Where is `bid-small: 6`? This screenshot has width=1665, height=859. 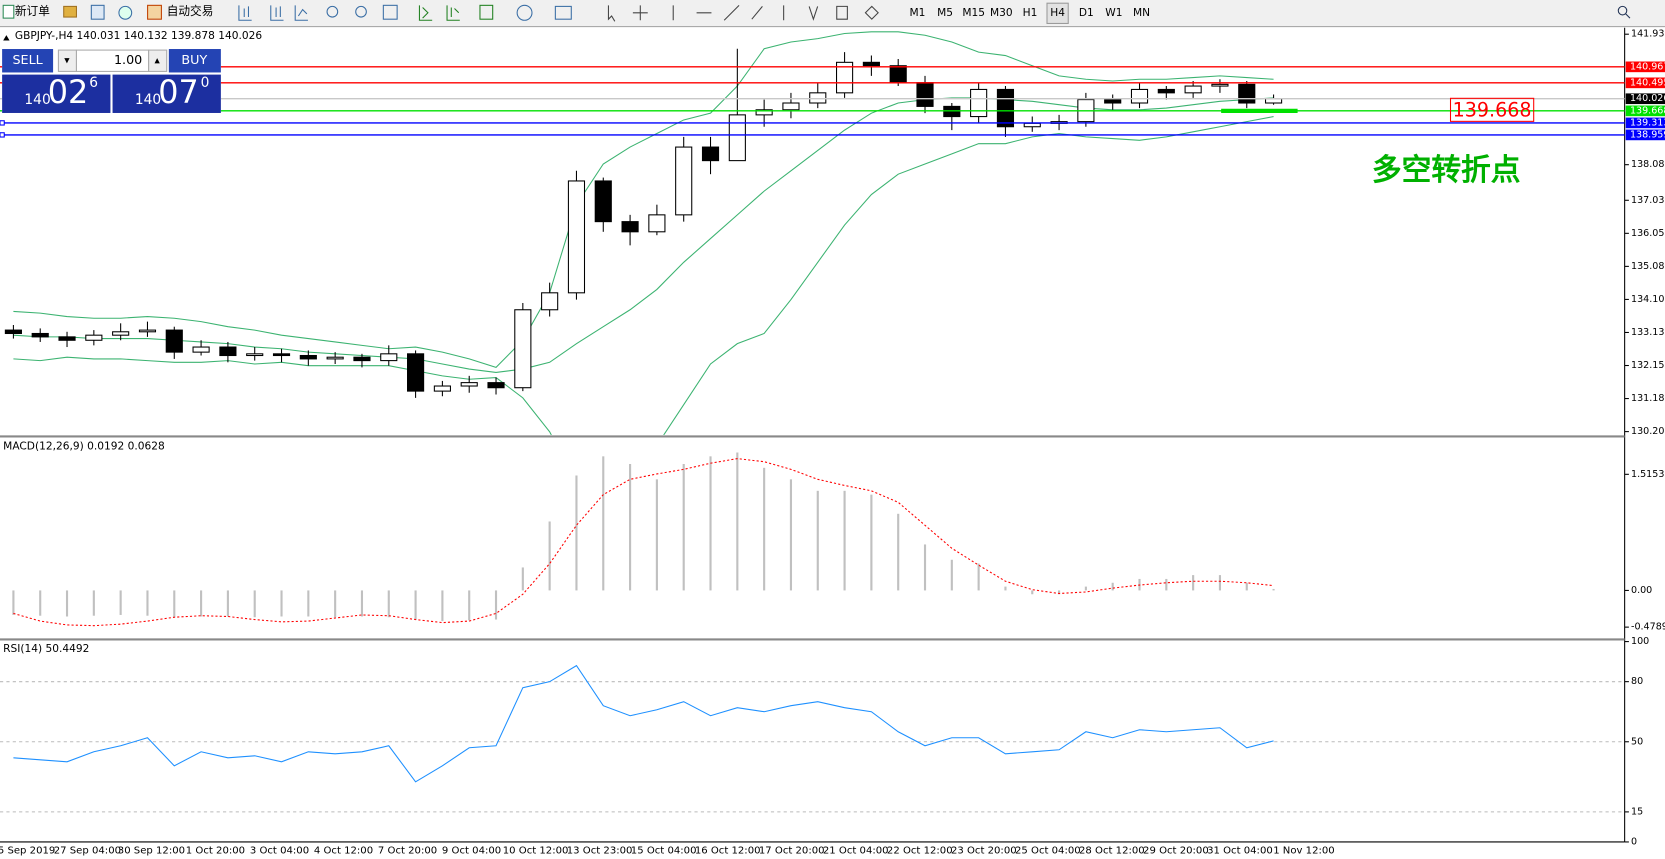 bid-small: 6 is located at coordinates (93, 83).